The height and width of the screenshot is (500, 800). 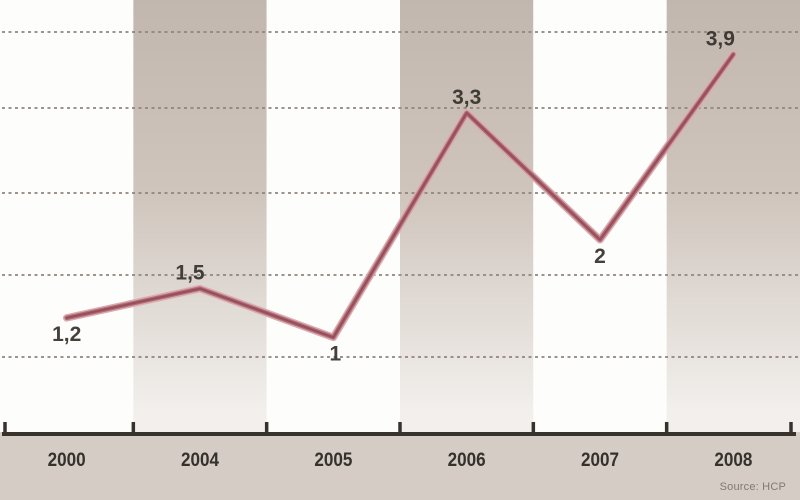 I want to click on below-axis-area, so click(x=400, y=466).